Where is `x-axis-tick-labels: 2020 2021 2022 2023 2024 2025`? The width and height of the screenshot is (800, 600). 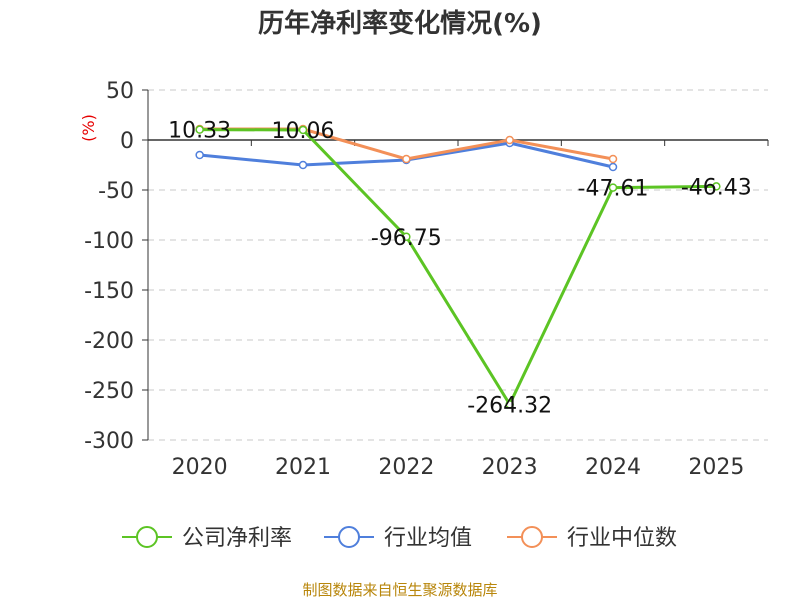 x-axis-tick-labels: 2020 2021 2022 2023 2024 2025 is located at coordinates (458, 467).